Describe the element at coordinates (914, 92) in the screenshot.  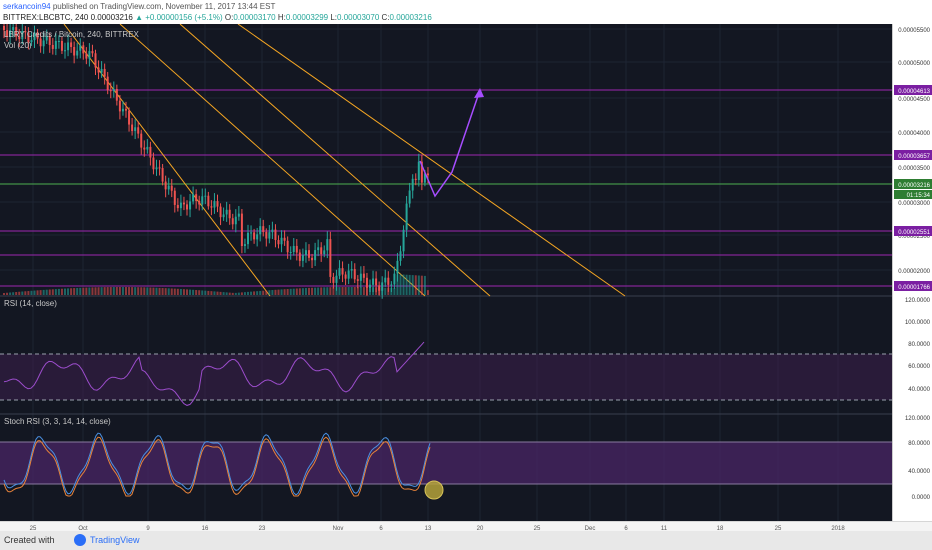
I see `level-tag-label: 0.00004613` at that location.